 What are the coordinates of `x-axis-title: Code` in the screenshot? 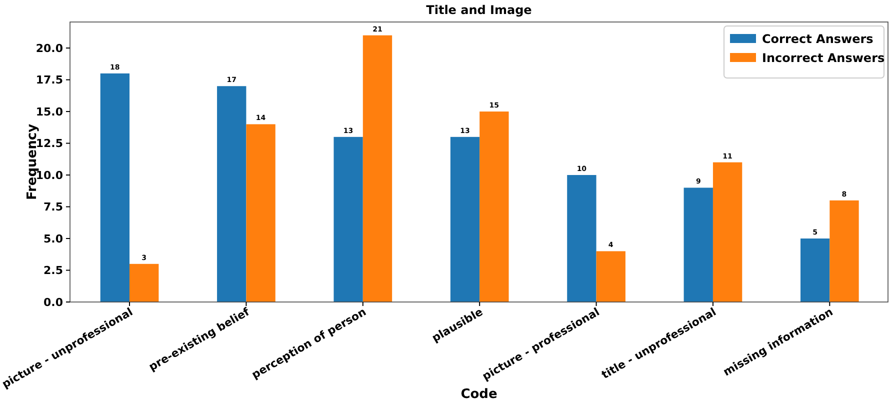 It's located at (479, 394).